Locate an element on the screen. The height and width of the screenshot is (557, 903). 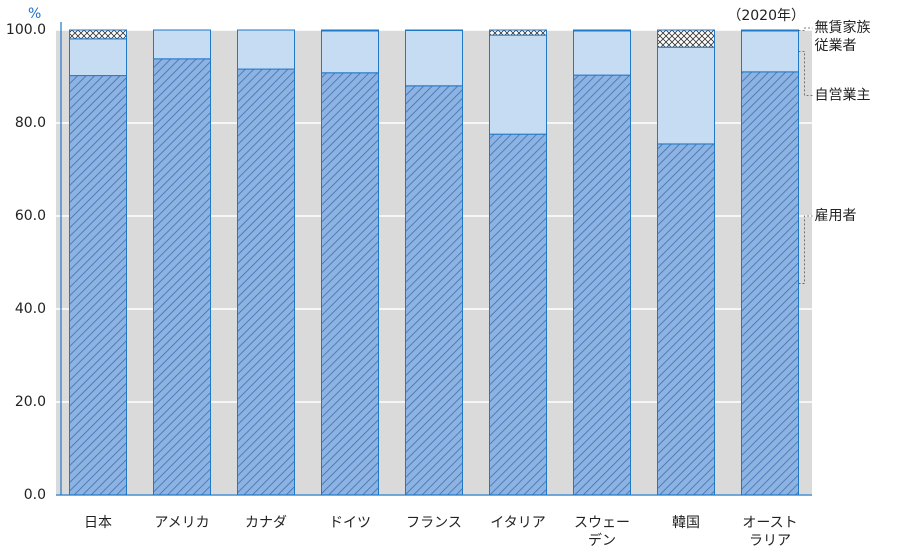
legend-label: 雇用者 is located at coordinates (836, 215).